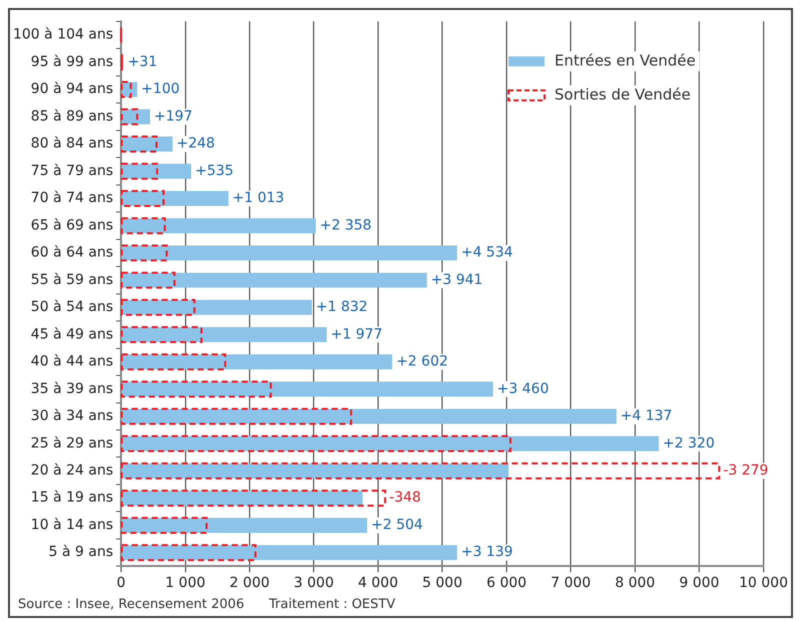  Describe the element at coordinates (72, 498) in the screenshot. I see `y-tick-label: 15 à 19 ans` at that location.